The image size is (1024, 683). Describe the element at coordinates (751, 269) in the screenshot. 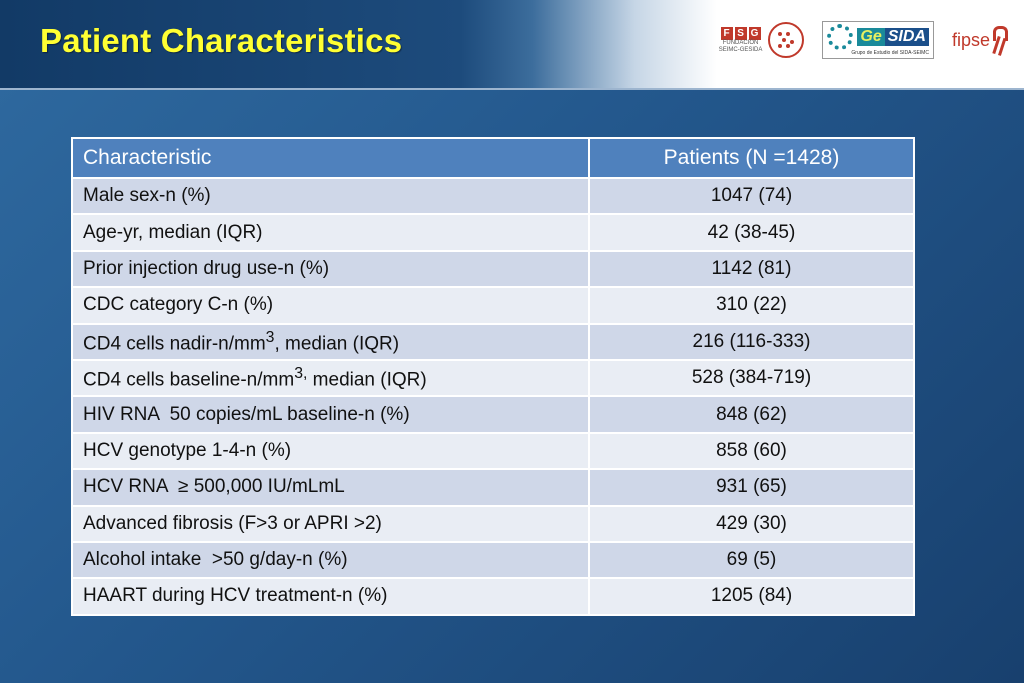

I see `row-value: 1142 (81)` at that location.